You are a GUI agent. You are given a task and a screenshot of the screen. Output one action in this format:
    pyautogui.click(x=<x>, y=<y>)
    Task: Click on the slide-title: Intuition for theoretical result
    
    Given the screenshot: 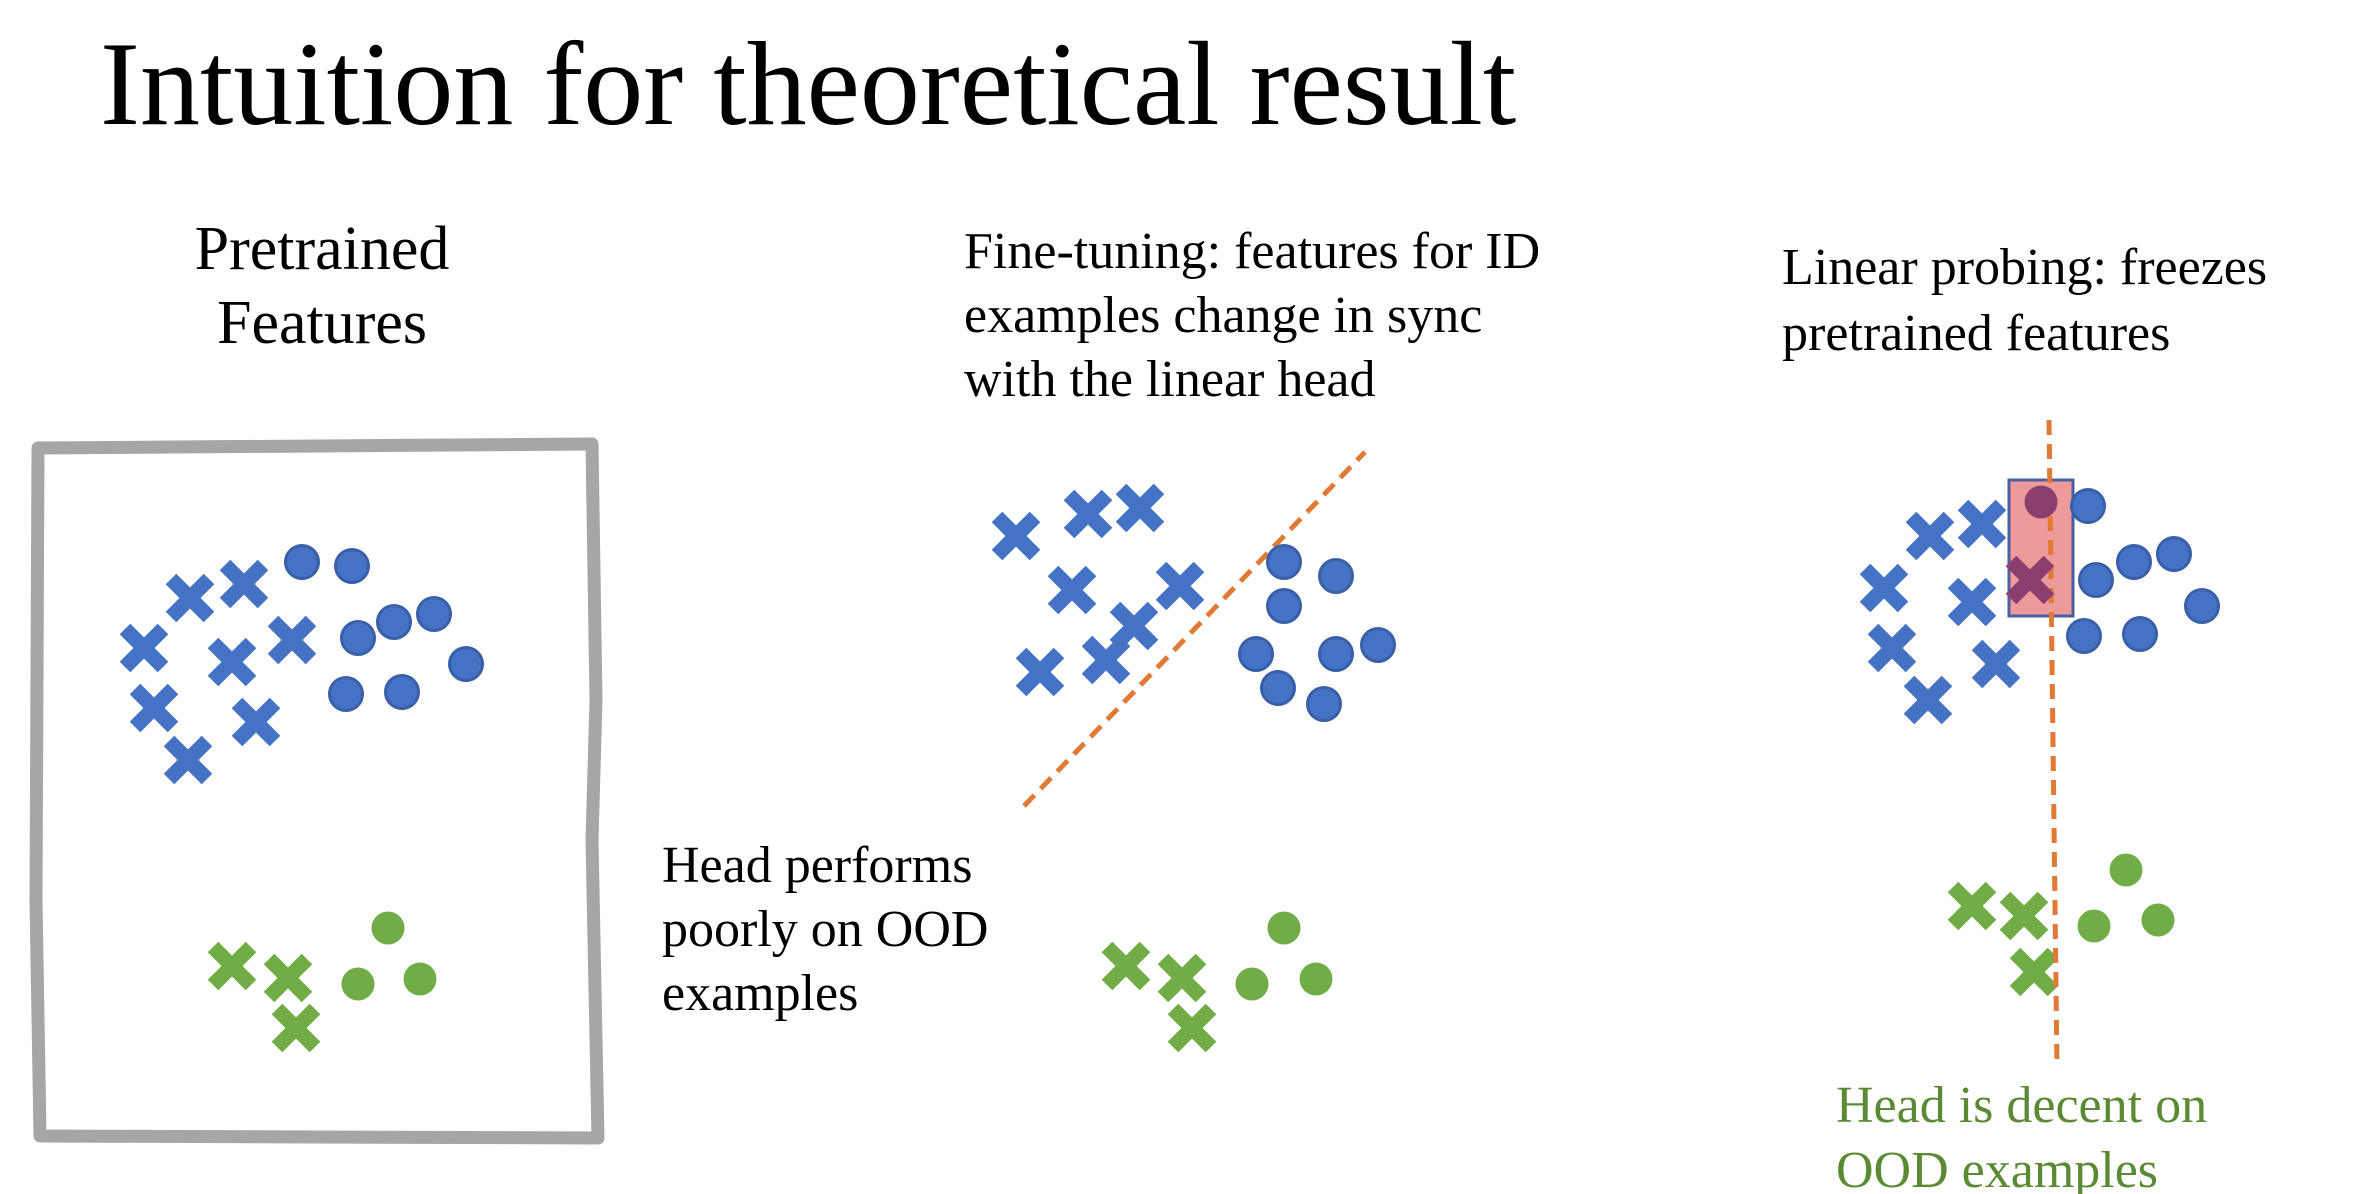 What is the action you would take?
    pyautogui.click(x=808, y=83)
    